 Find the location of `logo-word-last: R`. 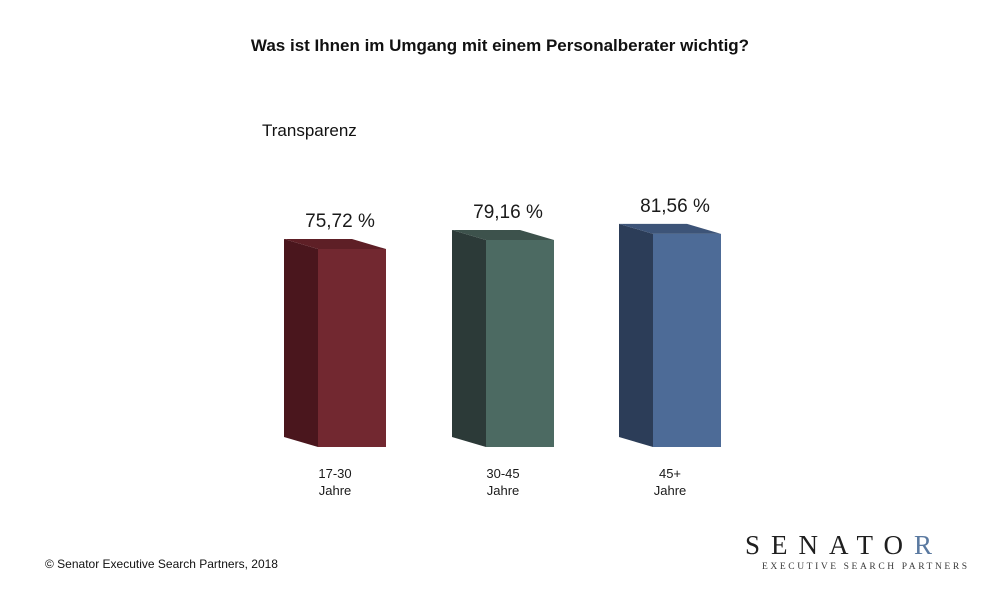

logo-word-last: R is located at coordinates (929, 545).